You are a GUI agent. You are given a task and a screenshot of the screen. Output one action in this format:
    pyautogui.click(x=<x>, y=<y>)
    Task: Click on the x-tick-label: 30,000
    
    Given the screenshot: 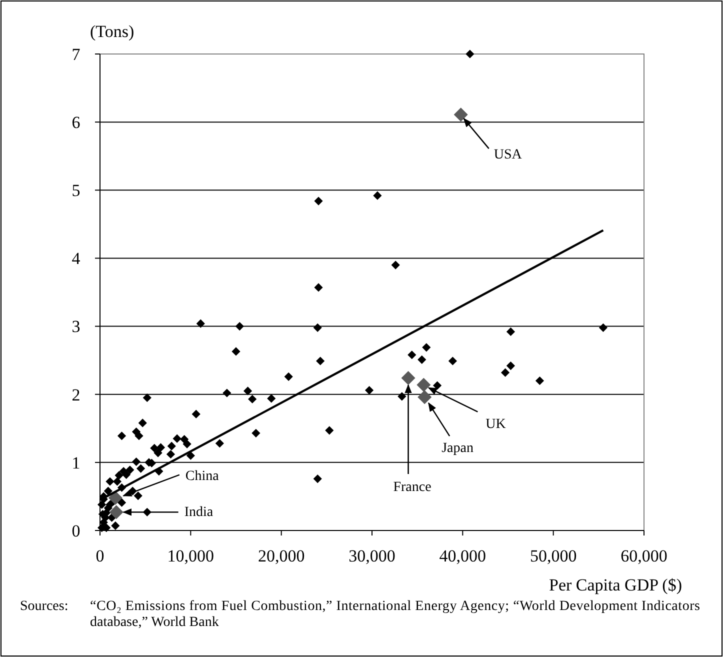 What is the action you would take?
    pyautogui.click(x=372, y=556)
    